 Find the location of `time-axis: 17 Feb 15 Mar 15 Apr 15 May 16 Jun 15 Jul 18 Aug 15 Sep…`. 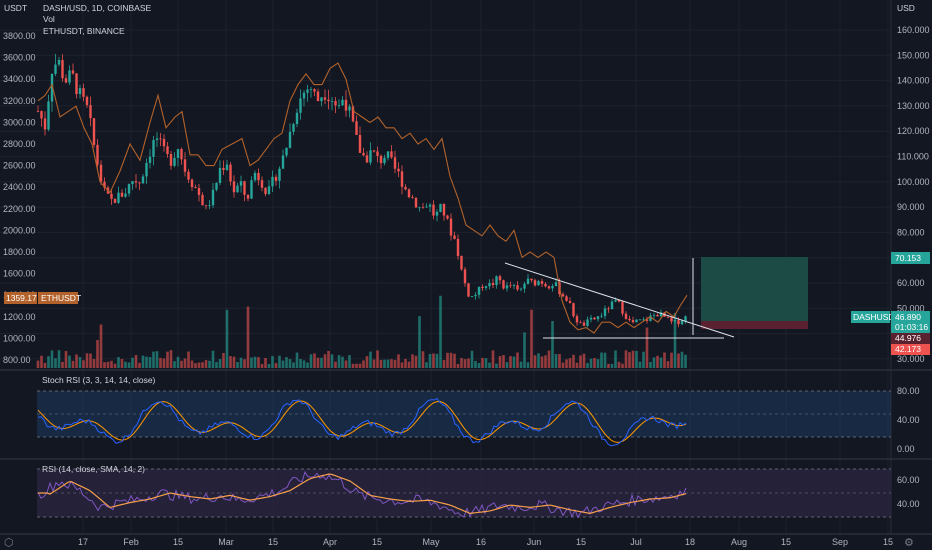

time-axis: 17 Feb 15 Mar 15 Apr 15 May 16 Jun 15 Jul 18 Aug 15 Sep… is located at coordinates (485, 542).